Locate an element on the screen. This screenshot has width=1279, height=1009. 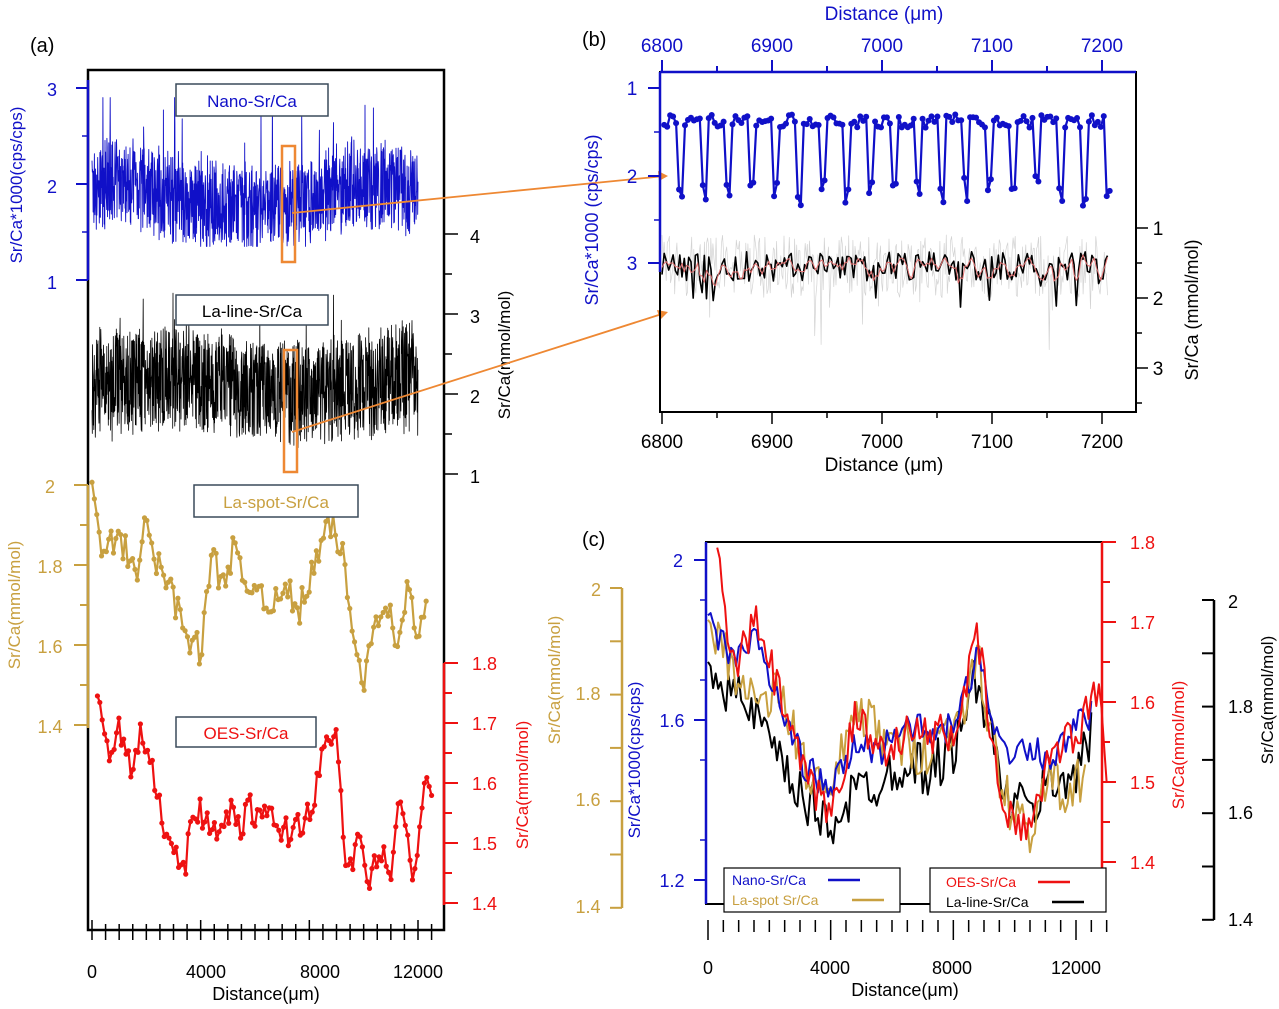
panel-a-x-tick-label-8000: 8000 is located at coordinates (320, 972).